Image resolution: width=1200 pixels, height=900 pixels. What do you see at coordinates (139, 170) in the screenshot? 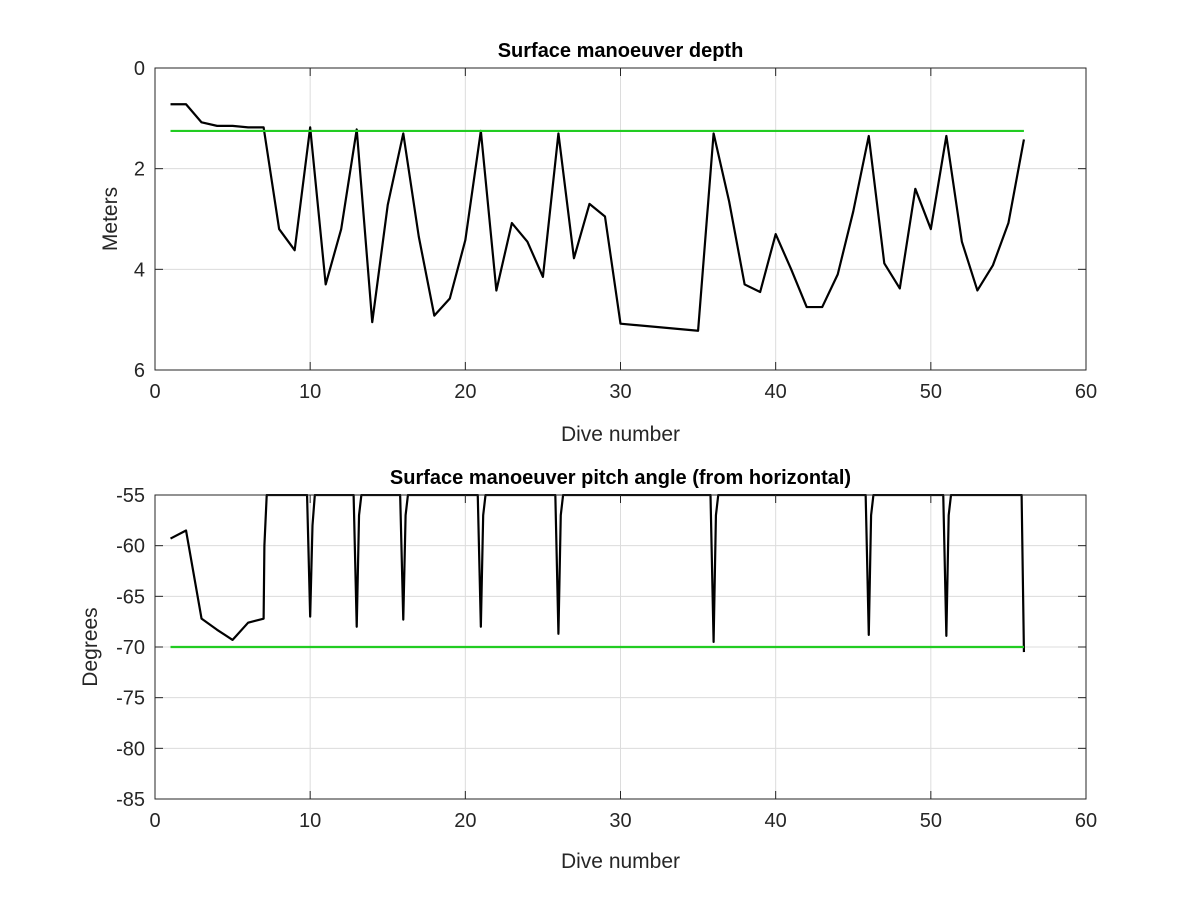
I see `y-tick-label: 2` at bounding box center [139, 170].